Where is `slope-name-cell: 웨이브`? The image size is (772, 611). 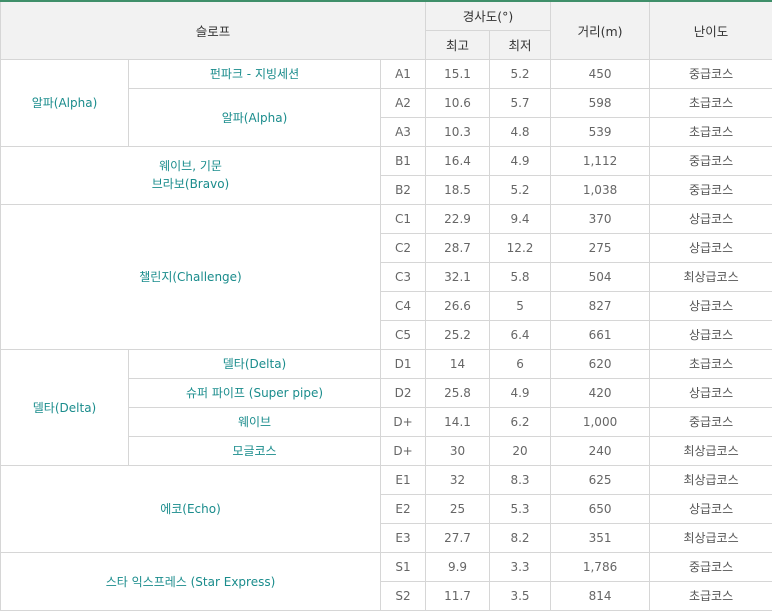
slope-name-cell: 웨이브 is located at coordinates (254, 421).